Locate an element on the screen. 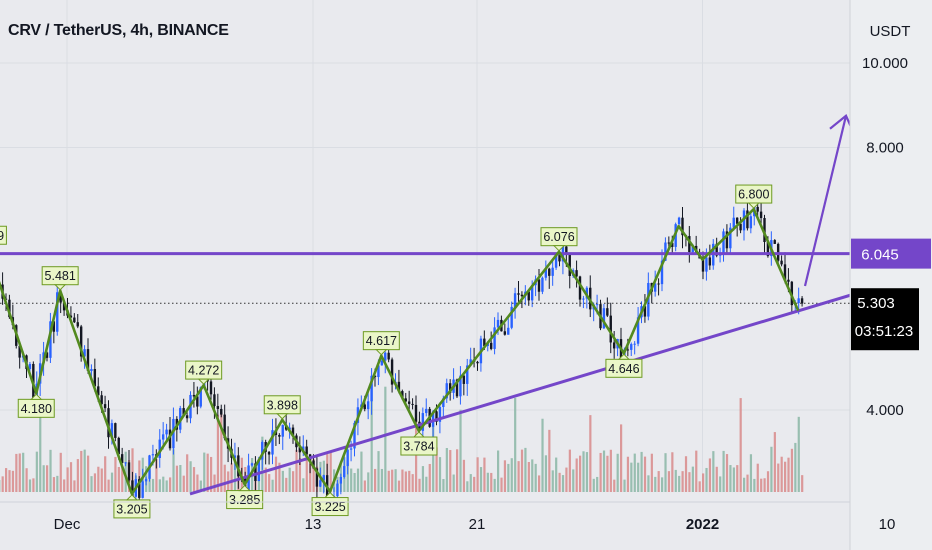 Image resolution: width=932 pixels, height=550 pixels. pivot-label-text: 6.076 is located at coordinates (558, 237).